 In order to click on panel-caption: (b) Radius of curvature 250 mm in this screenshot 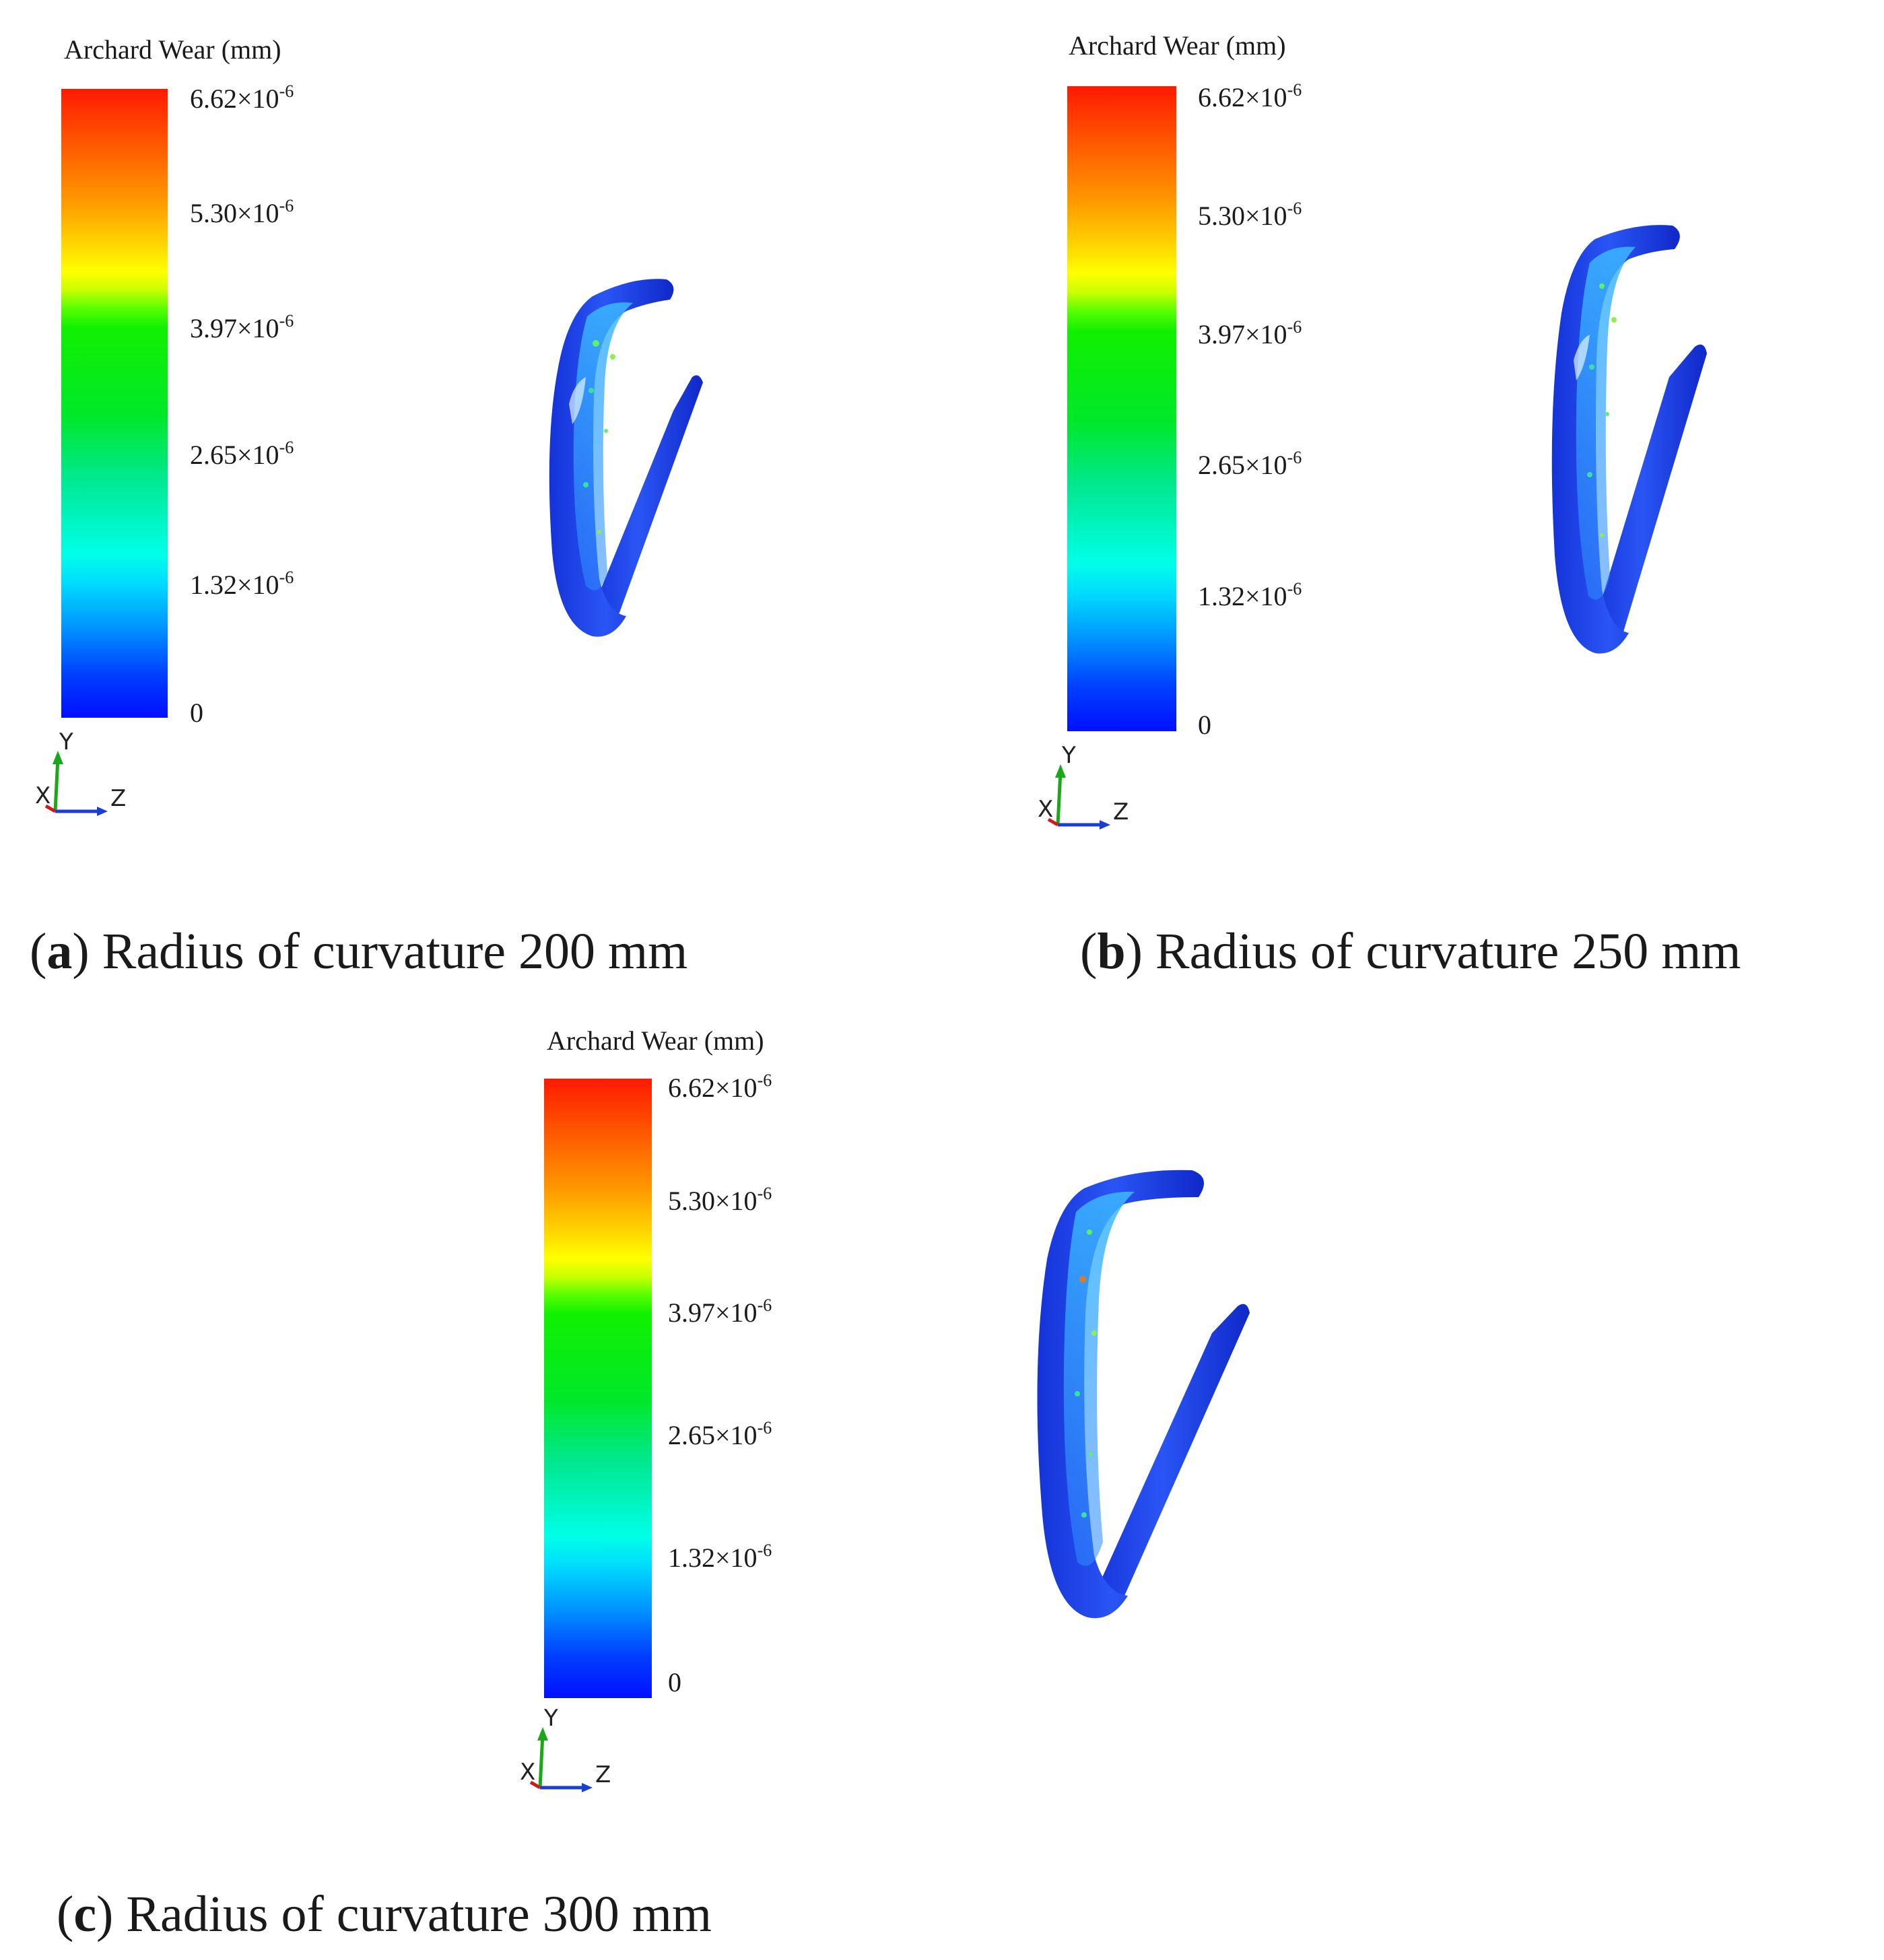, I will do `click(1411, 952)`.